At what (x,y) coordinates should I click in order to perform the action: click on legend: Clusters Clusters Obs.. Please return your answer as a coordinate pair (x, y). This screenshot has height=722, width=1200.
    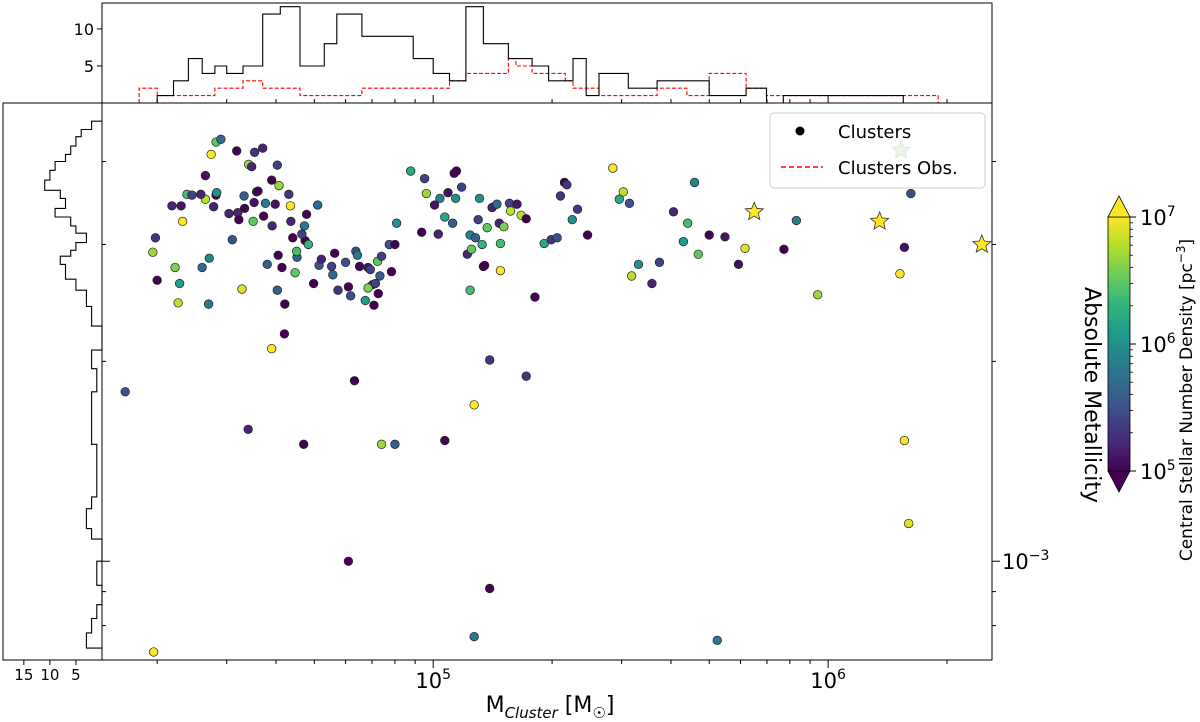
    Looking at the image, I should click on (877, 150).